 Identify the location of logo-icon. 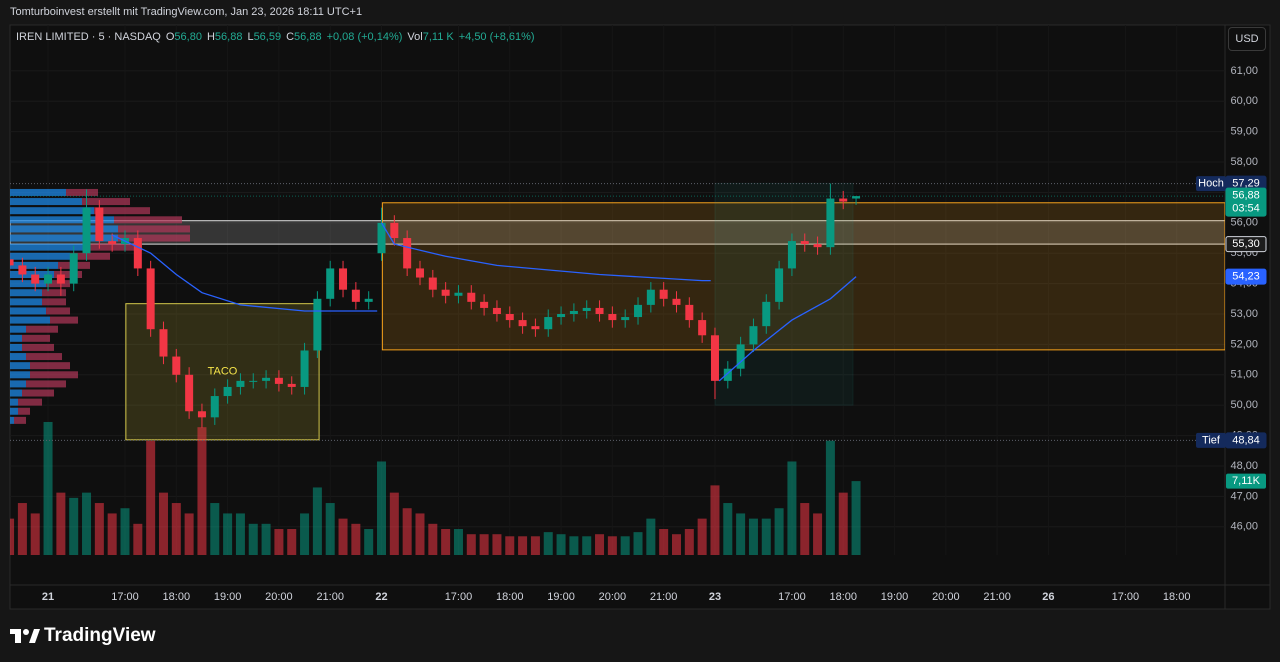
(25, 636).